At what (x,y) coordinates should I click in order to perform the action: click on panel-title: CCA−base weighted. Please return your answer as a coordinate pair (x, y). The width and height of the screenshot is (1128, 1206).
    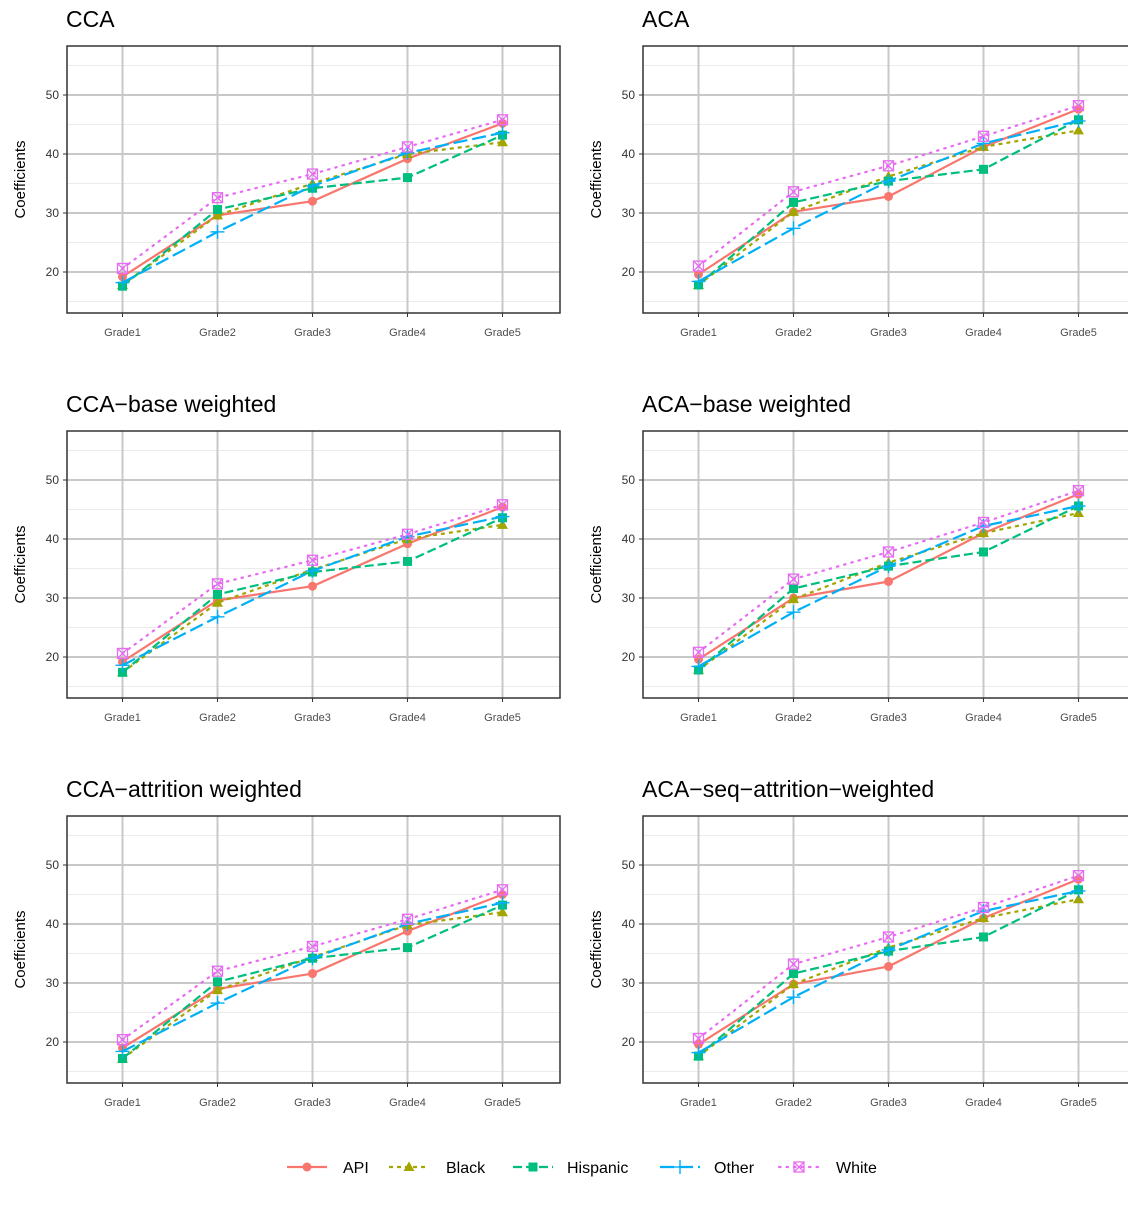
    Looking at the image, I should click on (171, 404).